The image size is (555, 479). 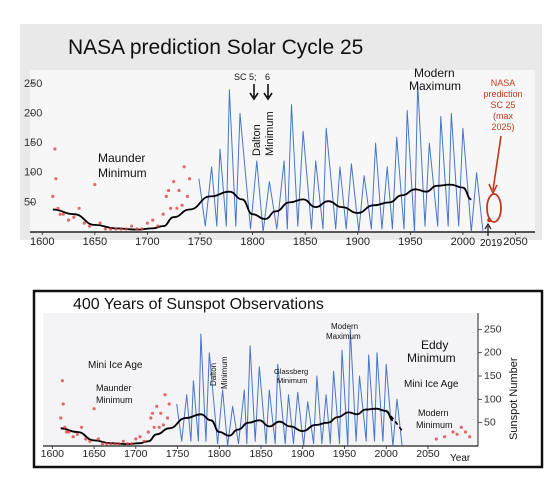 What do you see at coordinates (493, 189) in the screenshot?
I see `top-nasa-arrowhead` at bounding box center [493, 189].